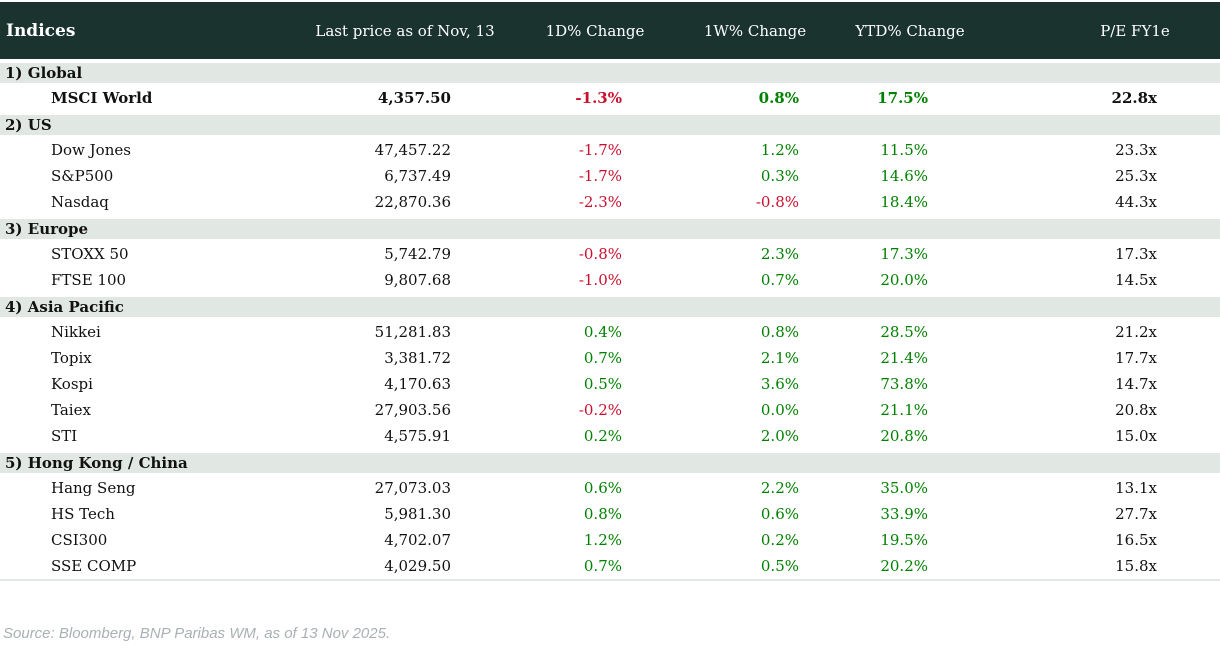 This screenshot has width=1220, height=653. I want to click on ytd-change: 73.8%, so click(910, 384).